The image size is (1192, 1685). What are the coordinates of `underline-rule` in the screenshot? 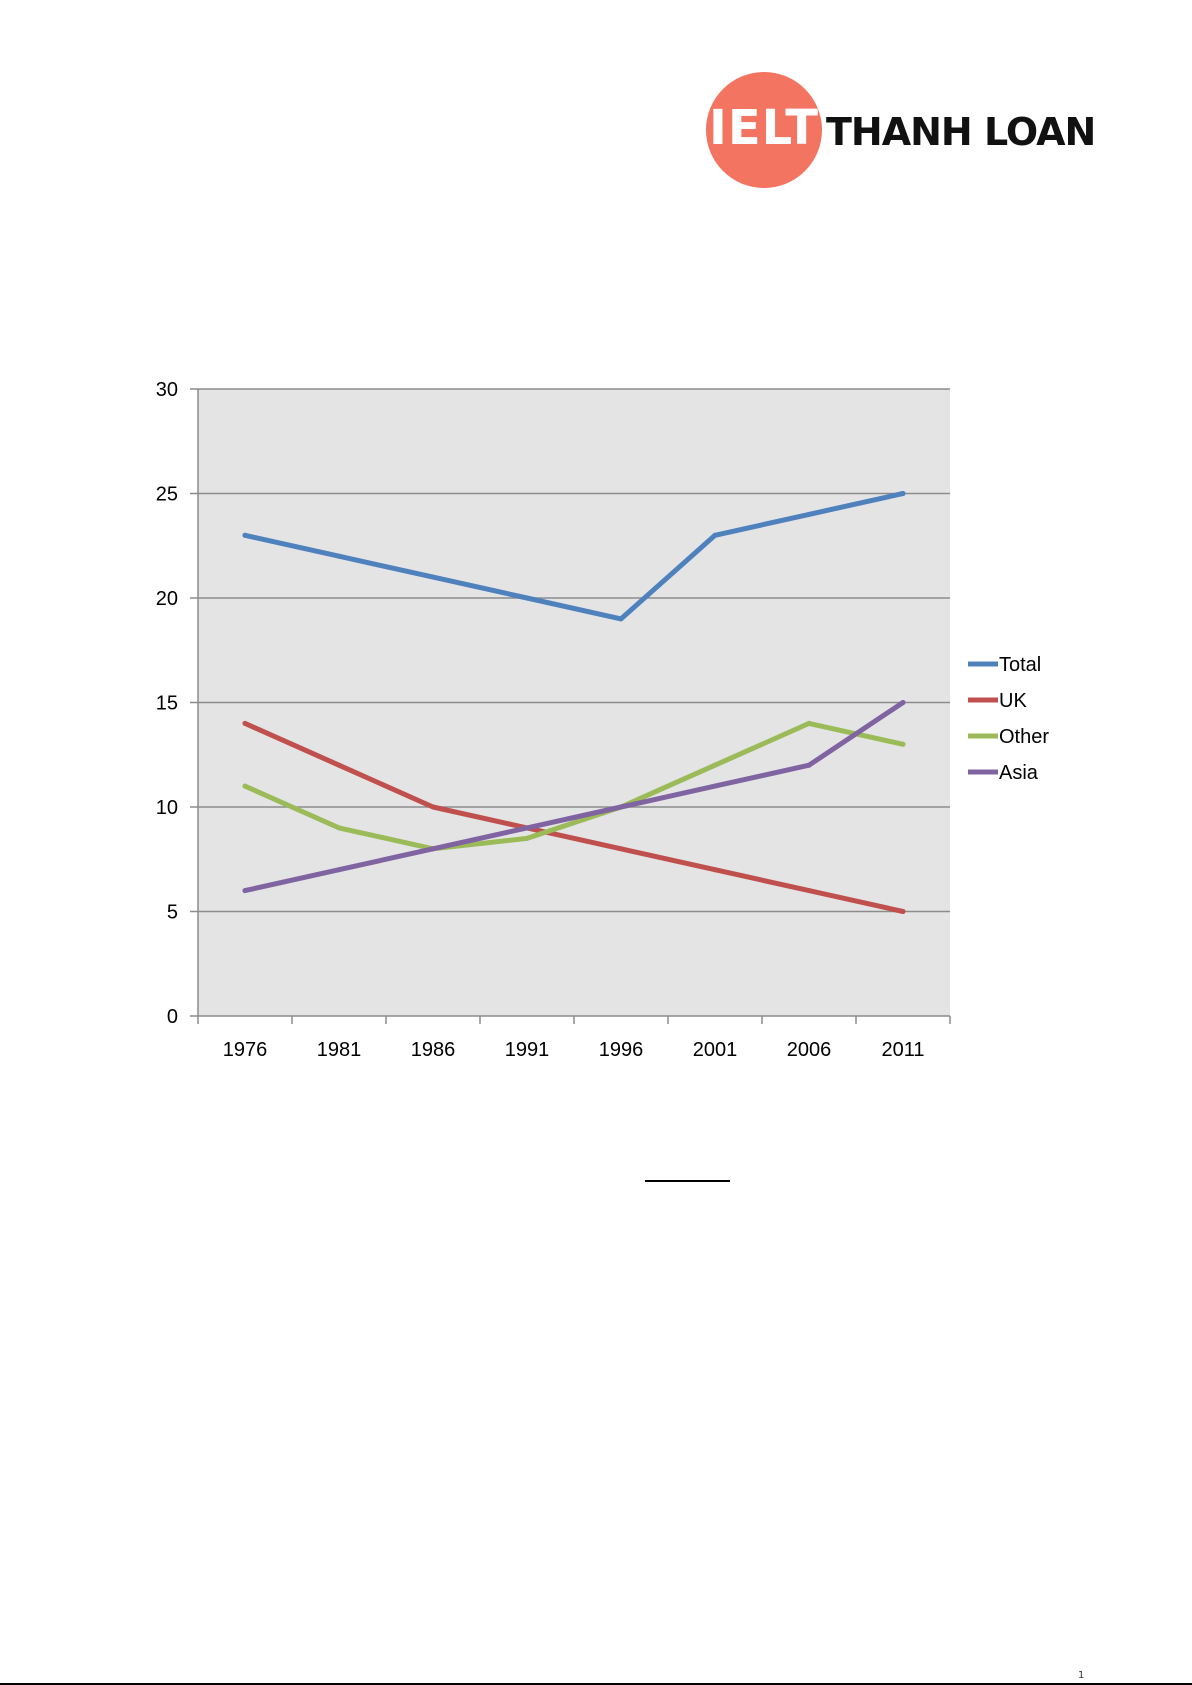 It's located at (687, 1181).